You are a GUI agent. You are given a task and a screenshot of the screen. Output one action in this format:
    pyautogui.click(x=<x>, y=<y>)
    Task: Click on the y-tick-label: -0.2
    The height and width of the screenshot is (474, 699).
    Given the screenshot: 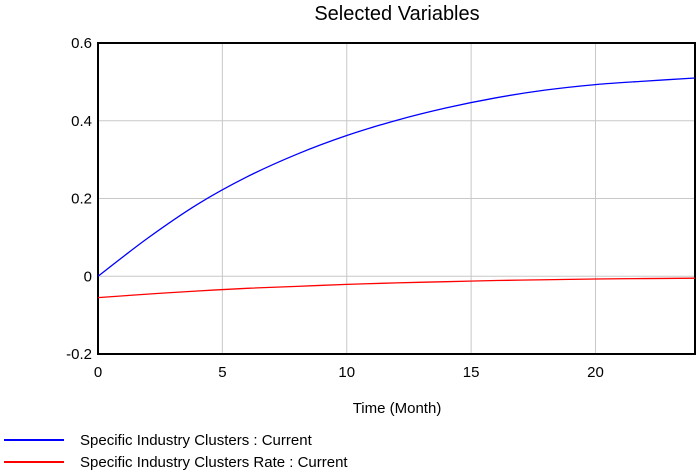 What is the action you would take?
    pyautogui.click(x=79, y=354)
    